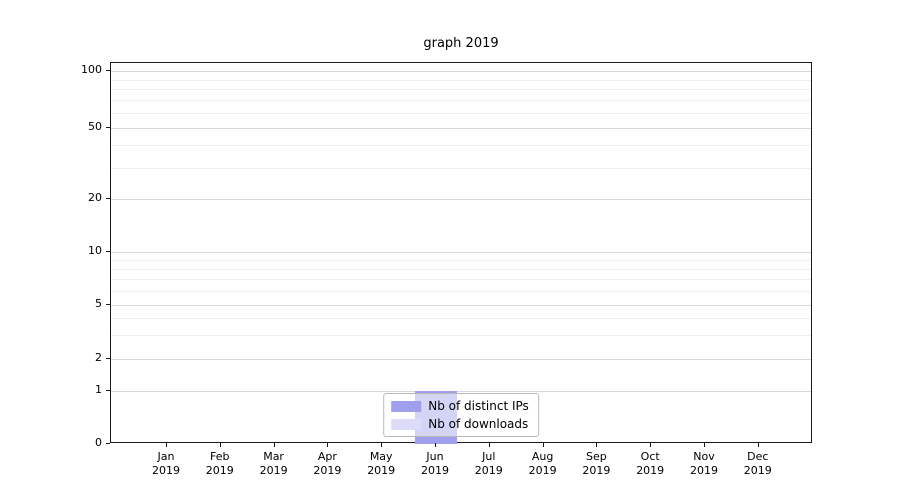  I want to click on legend-label: Nb of distinct IPs, so click(478, 406).